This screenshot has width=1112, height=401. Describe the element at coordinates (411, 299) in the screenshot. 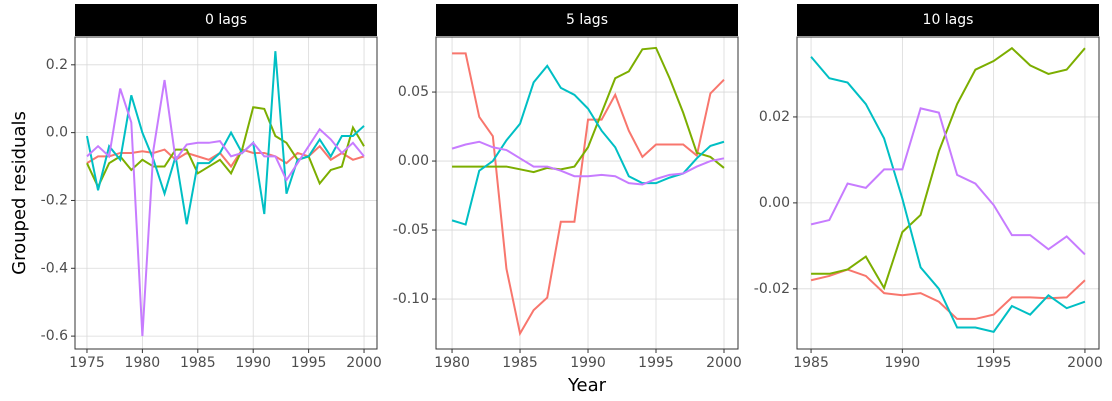

I see `y-tick-label: -0.10` at that location.